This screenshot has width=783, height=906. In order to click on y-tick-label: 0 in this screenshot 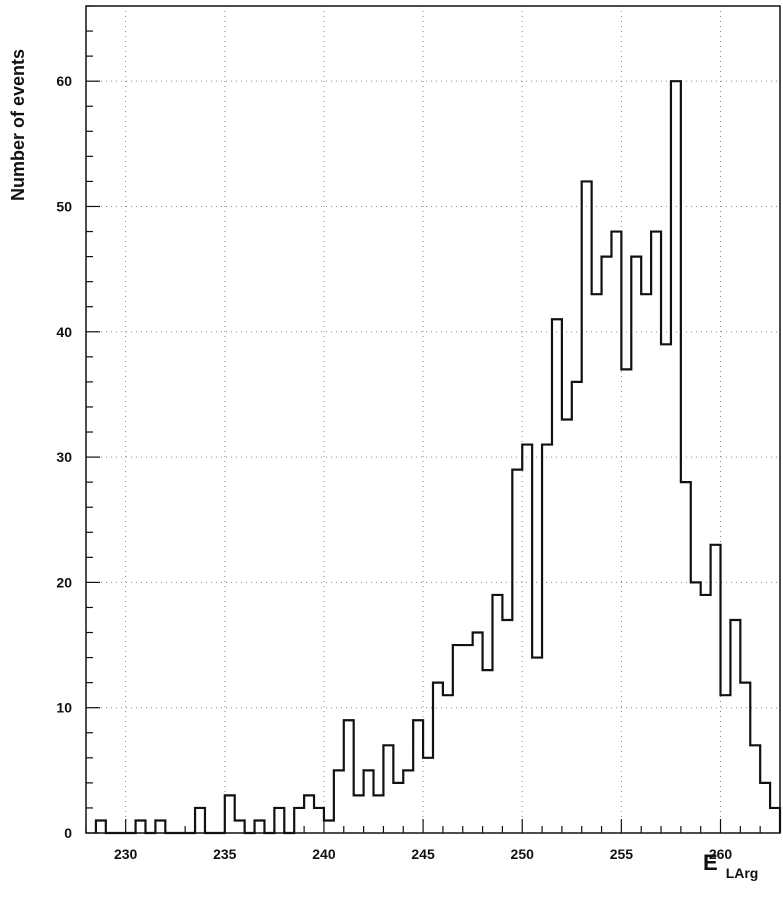, I will do `click(68, 833)`.